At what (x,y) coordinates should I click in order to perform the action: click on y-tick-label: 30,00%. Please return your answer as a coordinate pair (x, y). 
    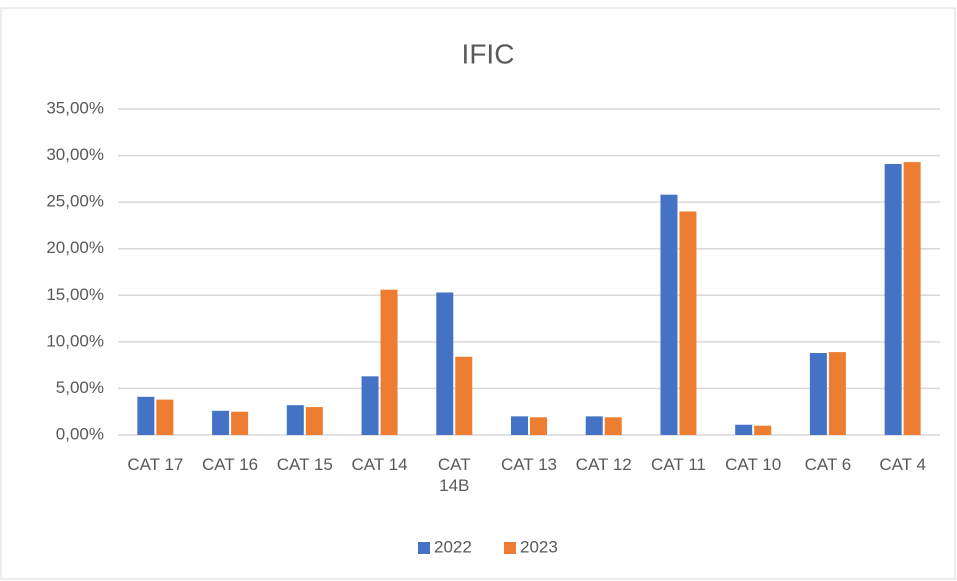
    Looking at the image, I should click on (75, 154).